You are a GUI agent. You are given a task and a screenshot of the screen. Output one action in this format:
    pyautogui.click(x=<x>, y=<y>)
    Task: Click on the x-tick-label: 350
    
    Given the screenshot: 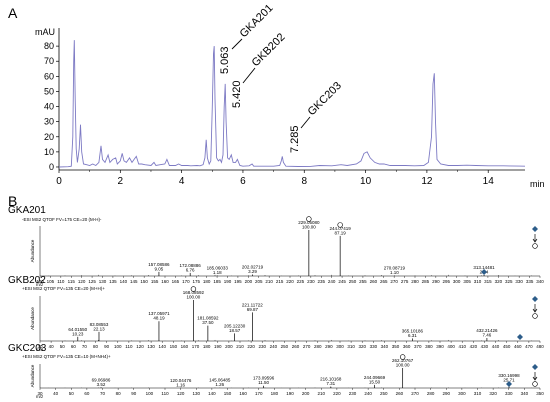 What is the action you would take?
    pyautogui.click(x=396, y=346)
    